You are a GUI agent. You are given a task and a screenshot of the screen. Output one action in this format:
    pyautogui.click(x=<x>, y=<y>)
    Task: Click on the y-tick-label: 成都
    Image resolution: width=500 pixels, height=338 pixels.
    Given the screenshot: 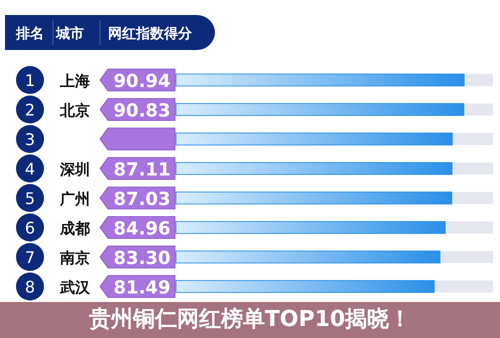 What is the action you would take?
    pyautogui.click(x=74, y=229)
    